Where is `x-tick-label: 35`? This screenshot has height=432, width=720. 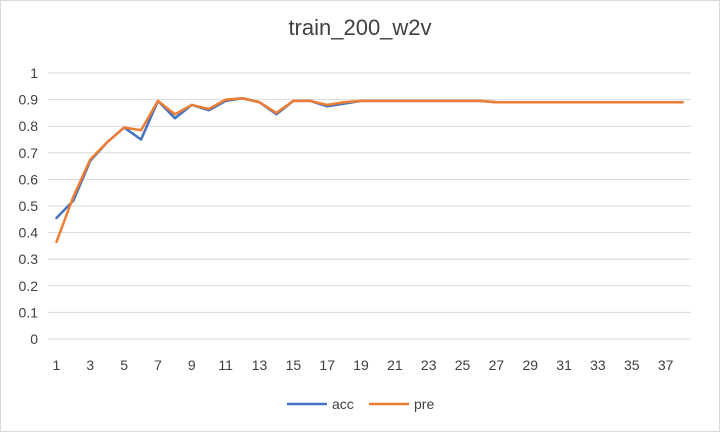
x-tick-label: 35 is located at coordinates (632, 365).